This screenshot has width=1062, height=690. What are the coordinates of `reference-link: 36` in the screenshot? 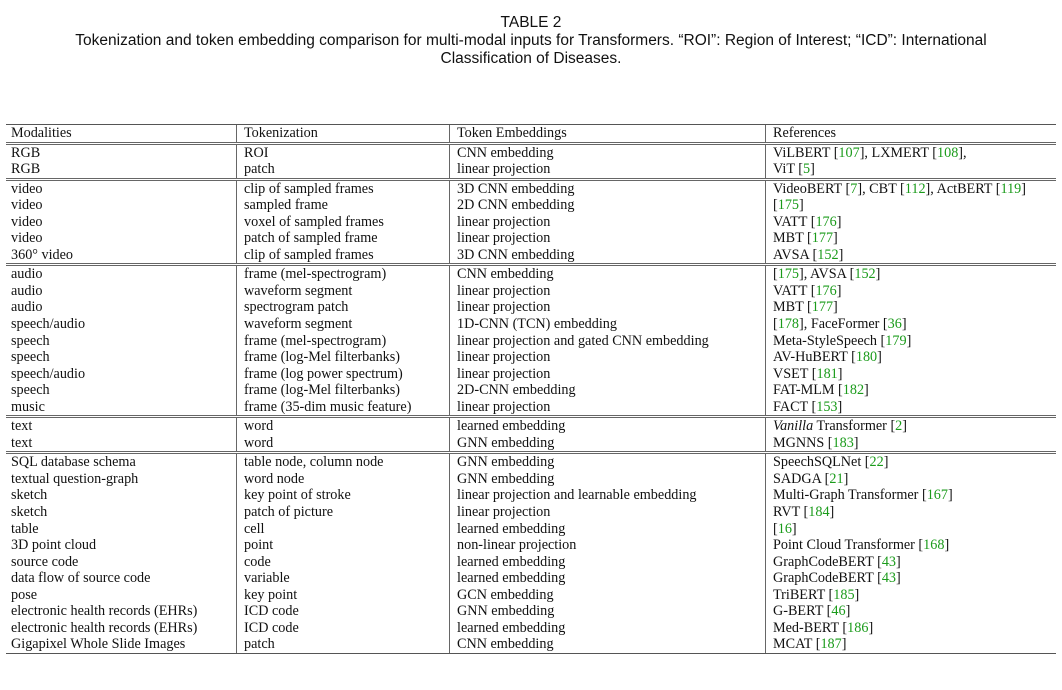 It's located at (894, 324).